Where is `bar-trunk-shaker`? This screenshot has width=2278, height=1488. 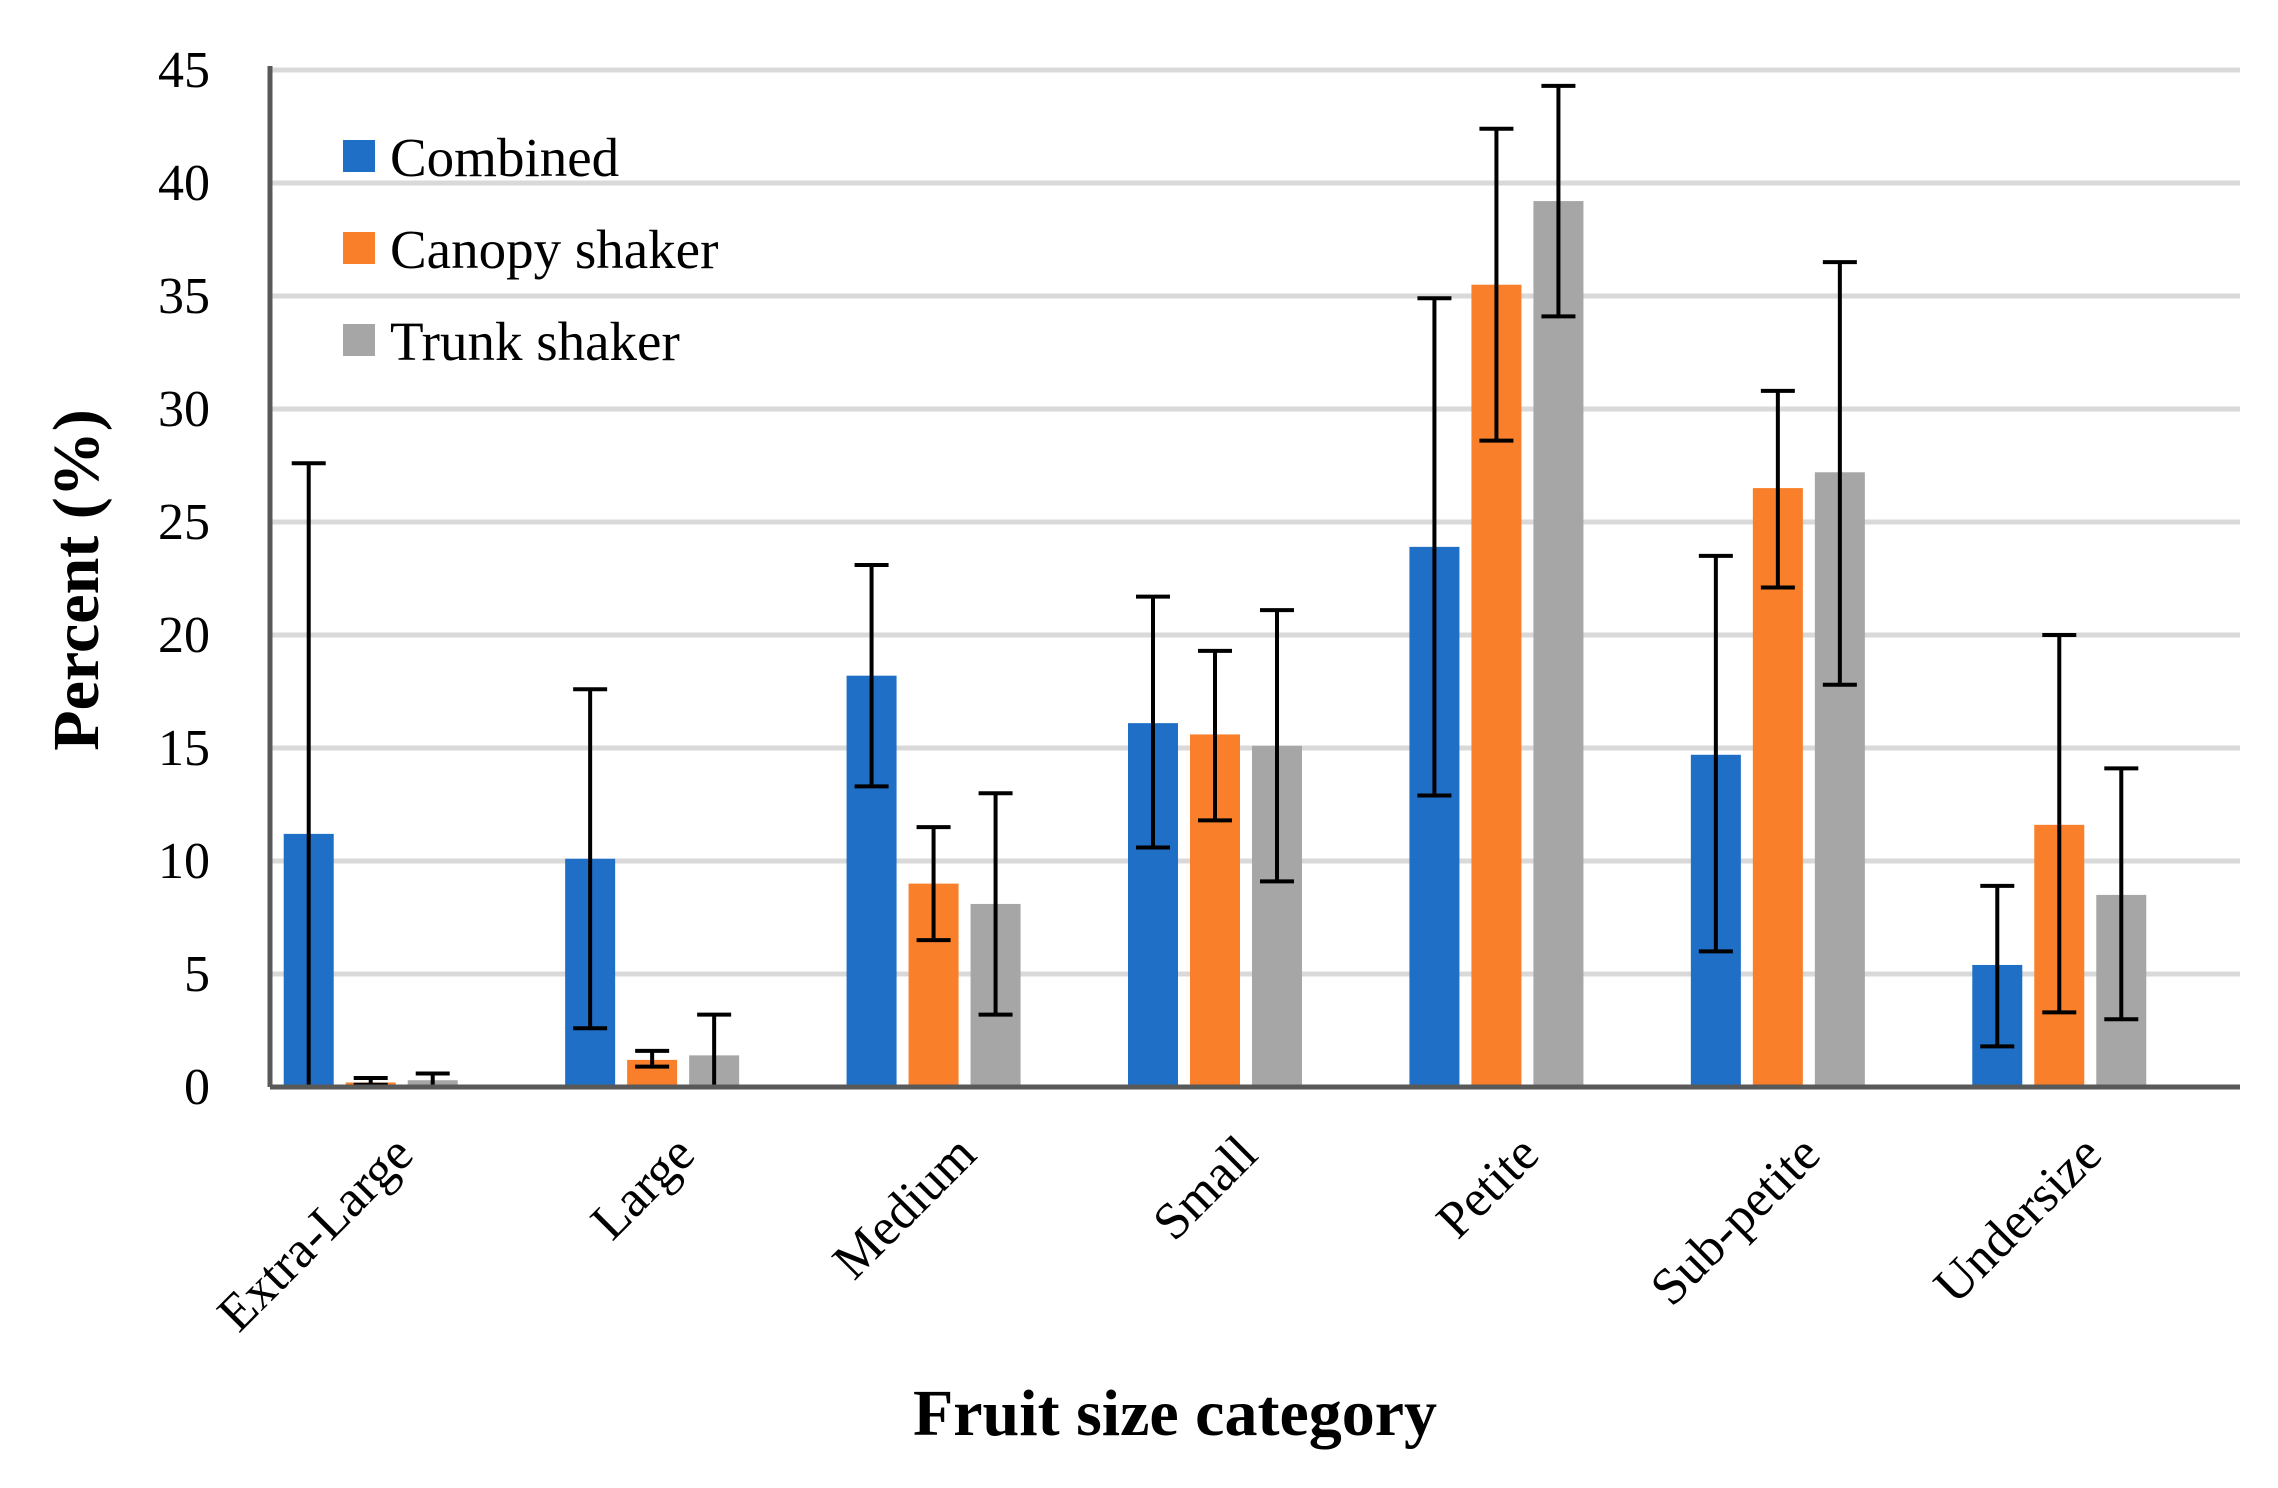
bar-trunk-shaker is located at coordinates (1558, 644).